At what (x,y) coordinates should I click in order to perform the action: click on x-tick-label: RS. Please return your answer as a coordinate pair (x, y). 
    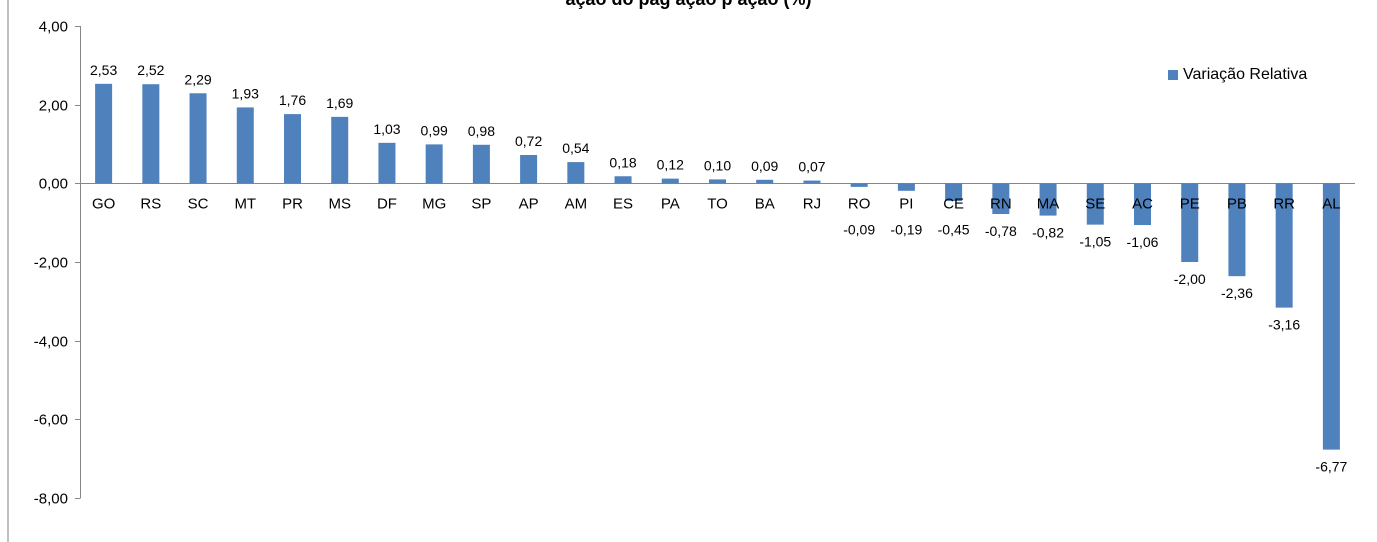
    Looking at the image, I should click on (150, 204).